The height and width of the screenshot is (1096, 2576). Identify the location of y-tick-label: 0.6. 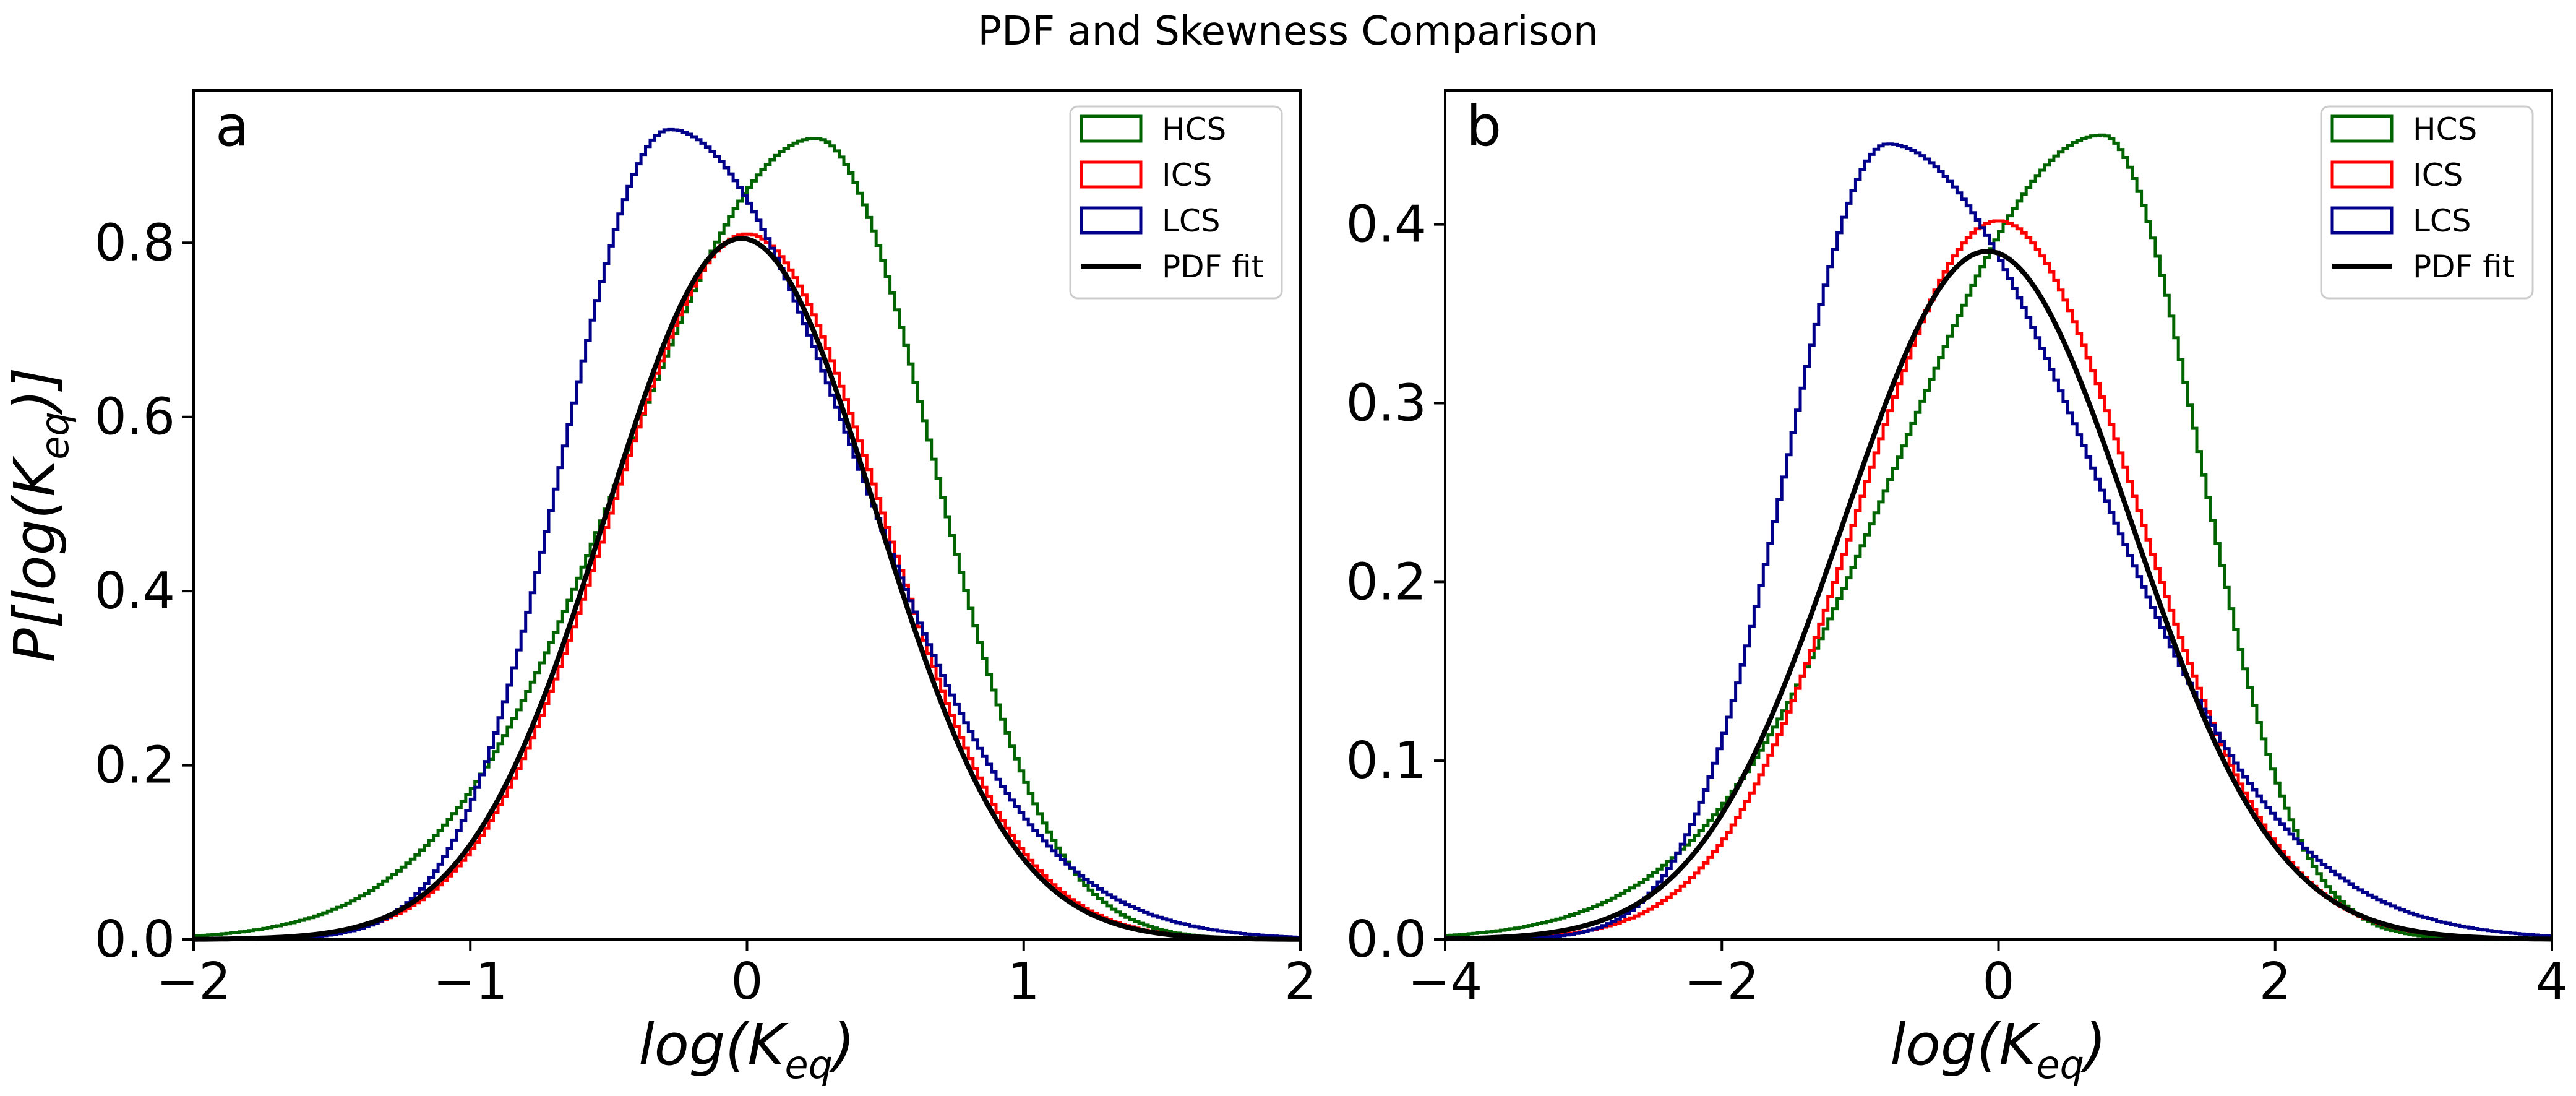
(135, 418).